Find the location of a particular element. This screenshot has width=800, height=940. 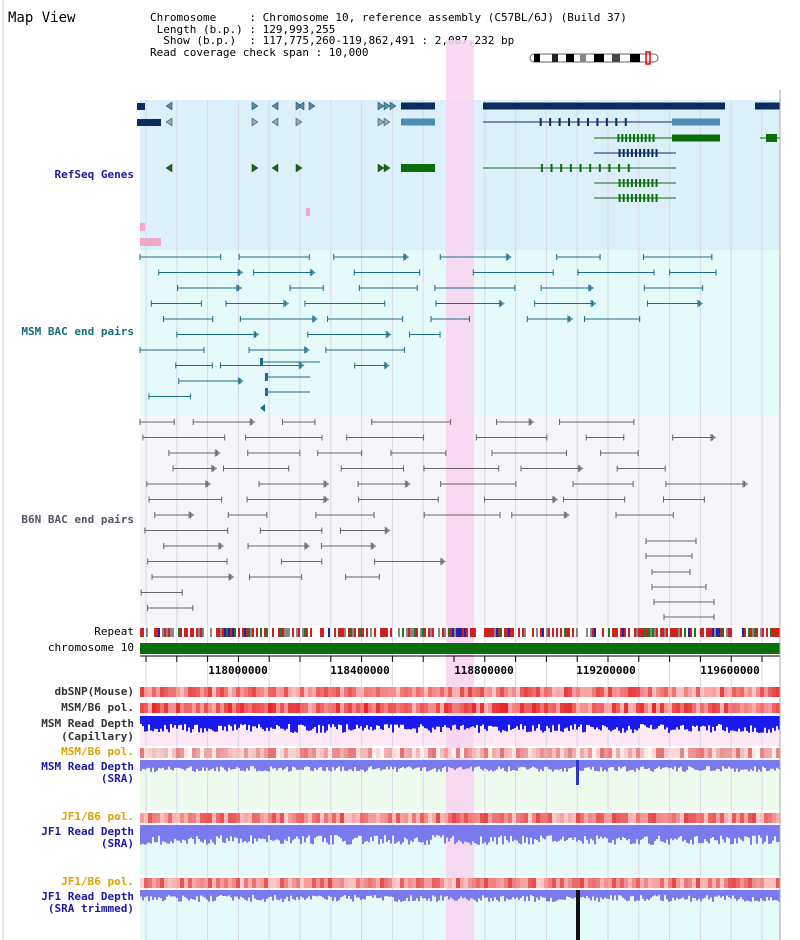

chromosome-ideogram is located at coordinates (594, 58).